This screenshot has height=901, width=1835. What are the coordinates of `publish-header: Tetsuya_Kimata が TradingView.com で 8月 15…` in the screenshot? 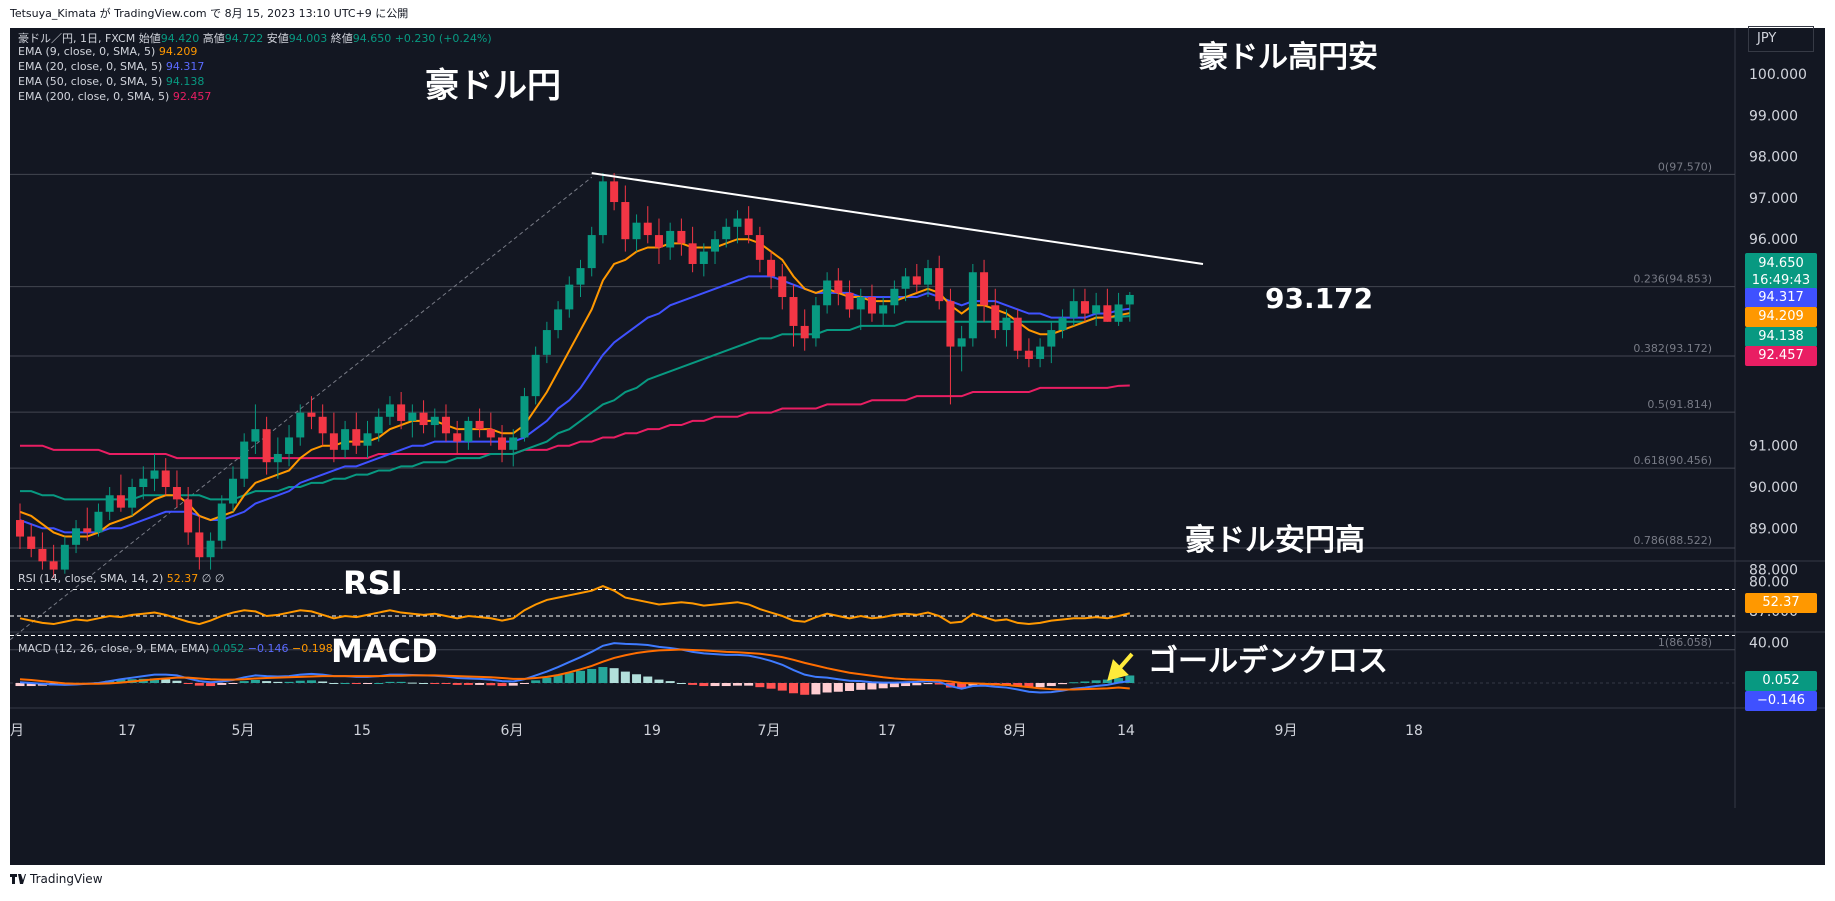 It's located at (917, 12).